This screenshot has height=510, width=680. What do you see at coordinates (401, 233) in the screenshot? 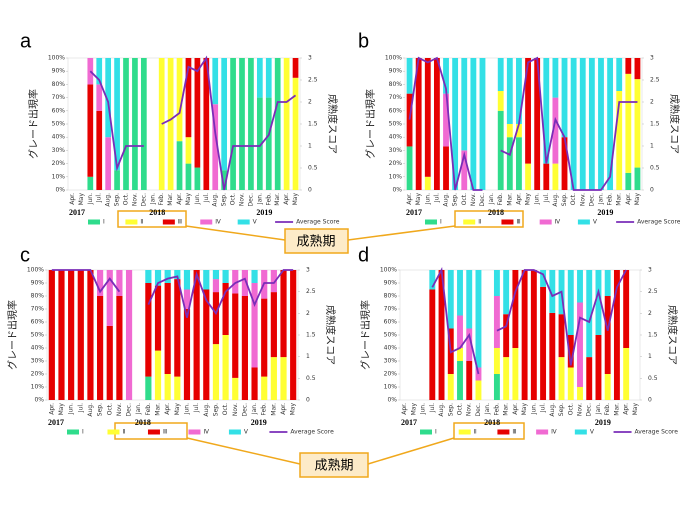
I see `arrow-line` at bounding box center [401, 233].